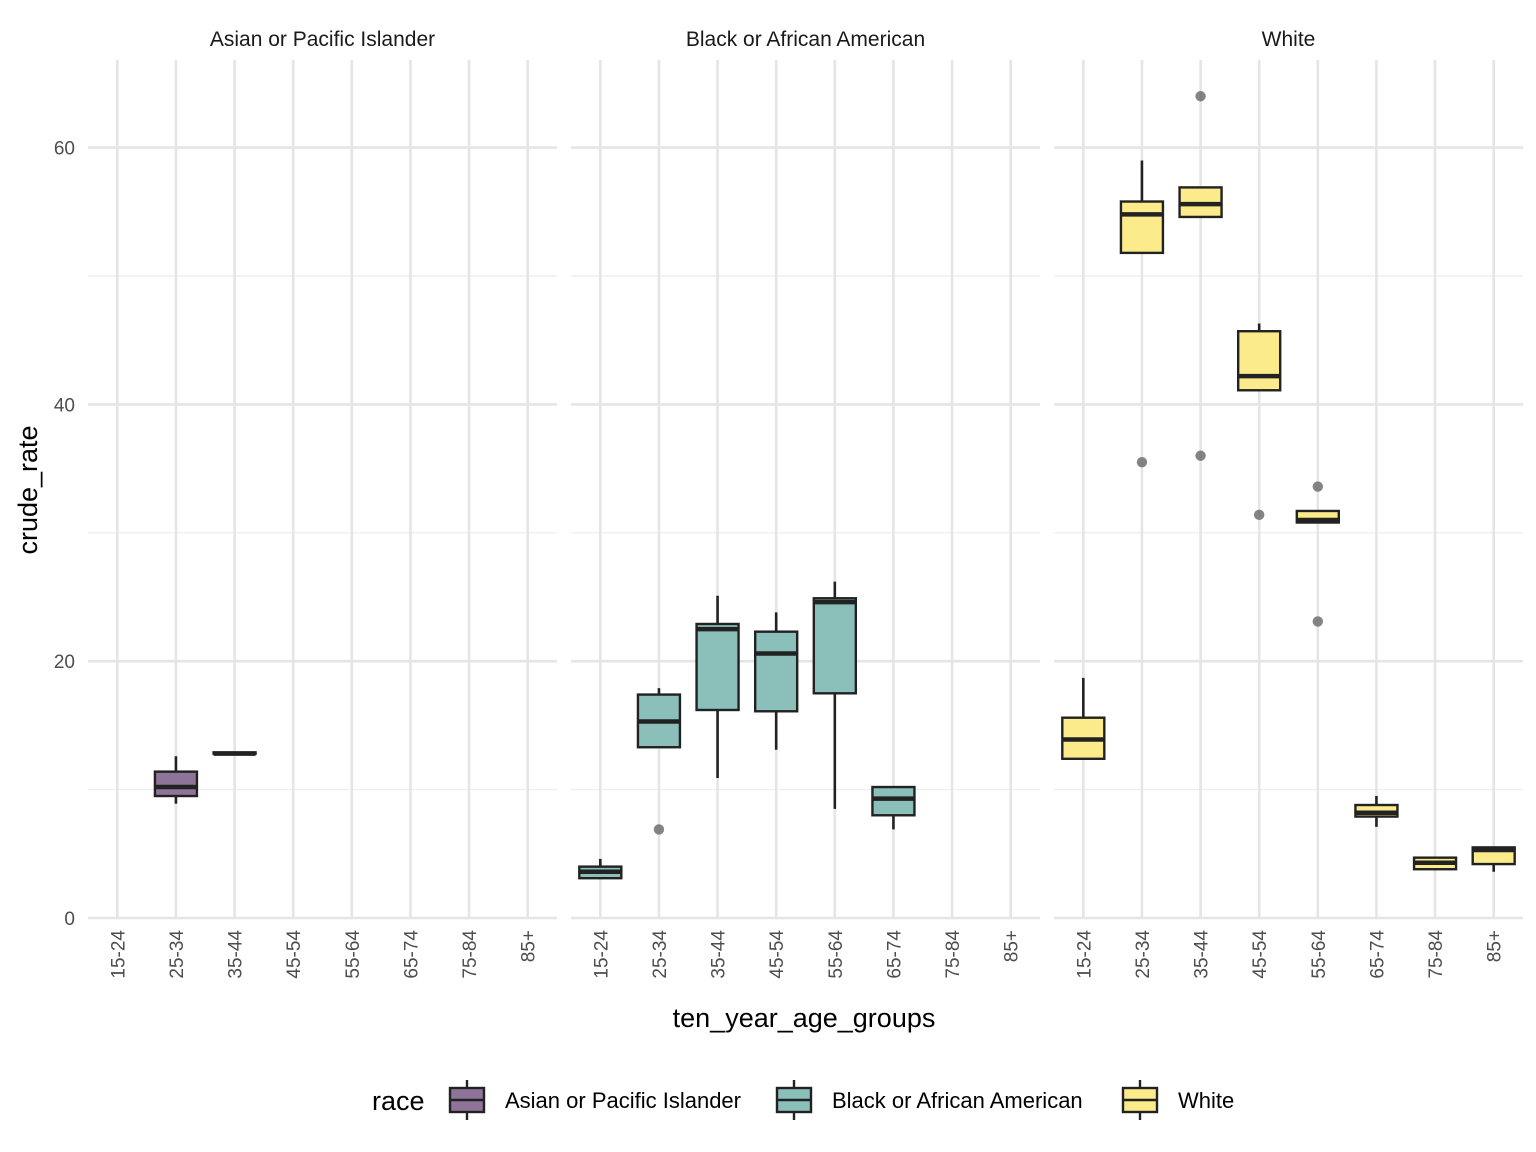 The height and width of the screenshot is (1152, 1536). Describe the element at coordinates (1206, 1100) in the screenshot. I see `legend-label: White` at that location.